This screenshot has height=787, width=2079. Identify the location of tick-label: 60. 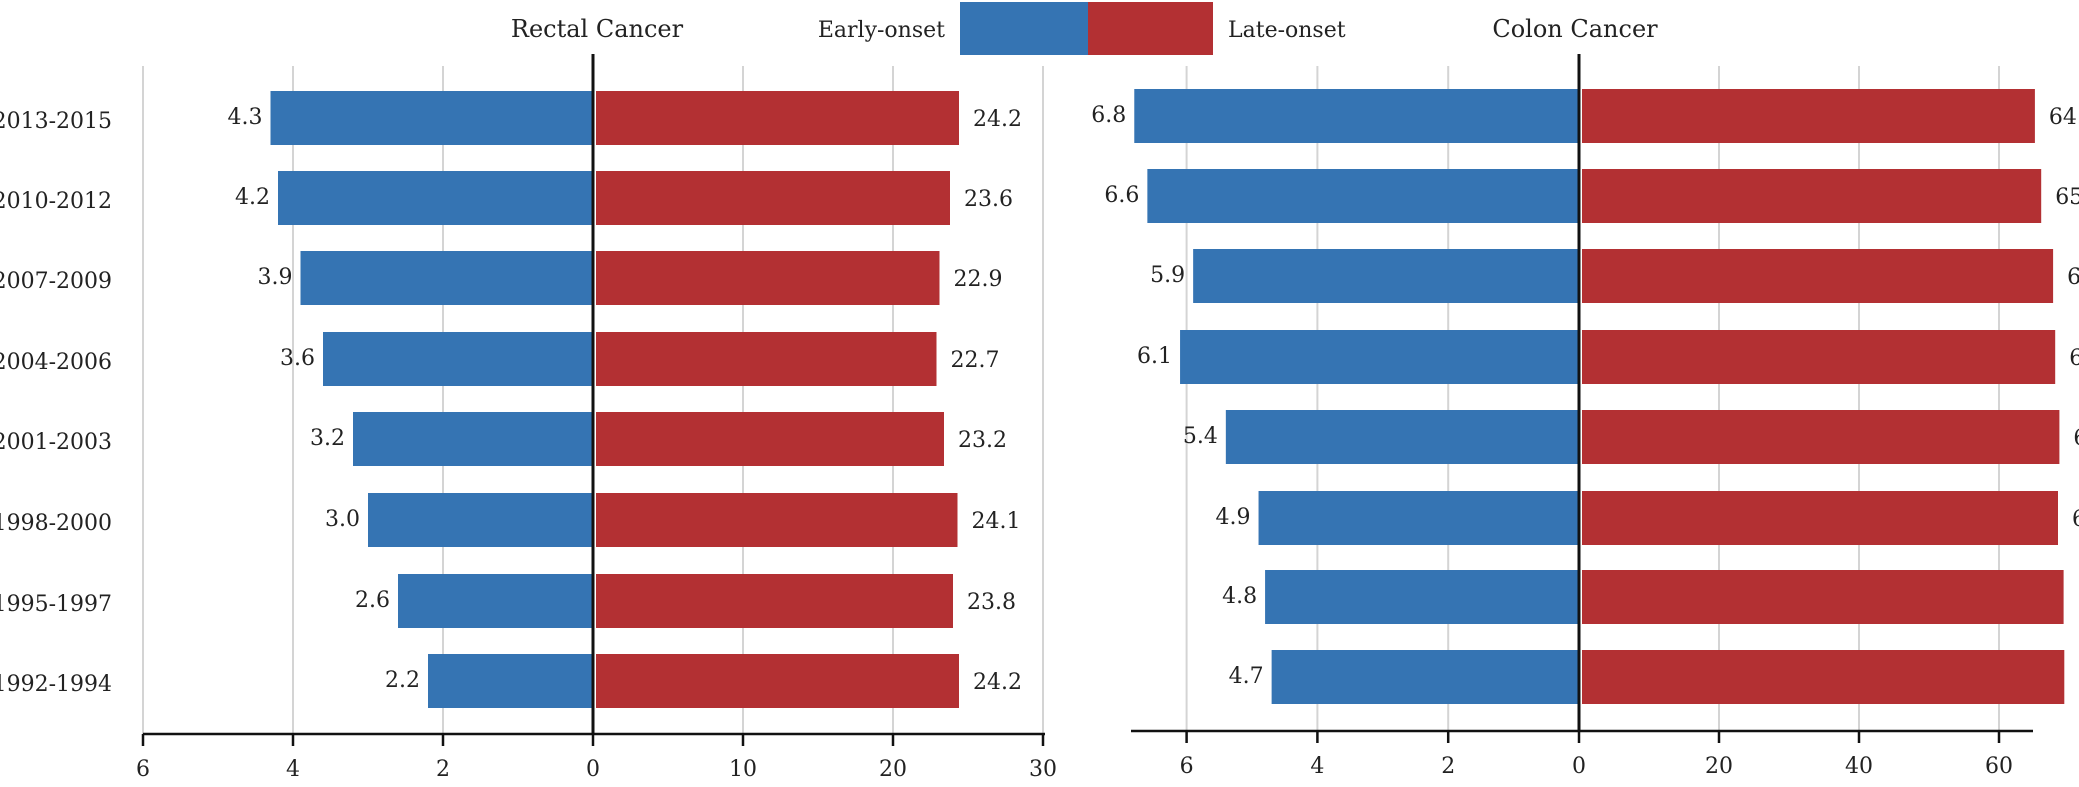
(1999, 766).